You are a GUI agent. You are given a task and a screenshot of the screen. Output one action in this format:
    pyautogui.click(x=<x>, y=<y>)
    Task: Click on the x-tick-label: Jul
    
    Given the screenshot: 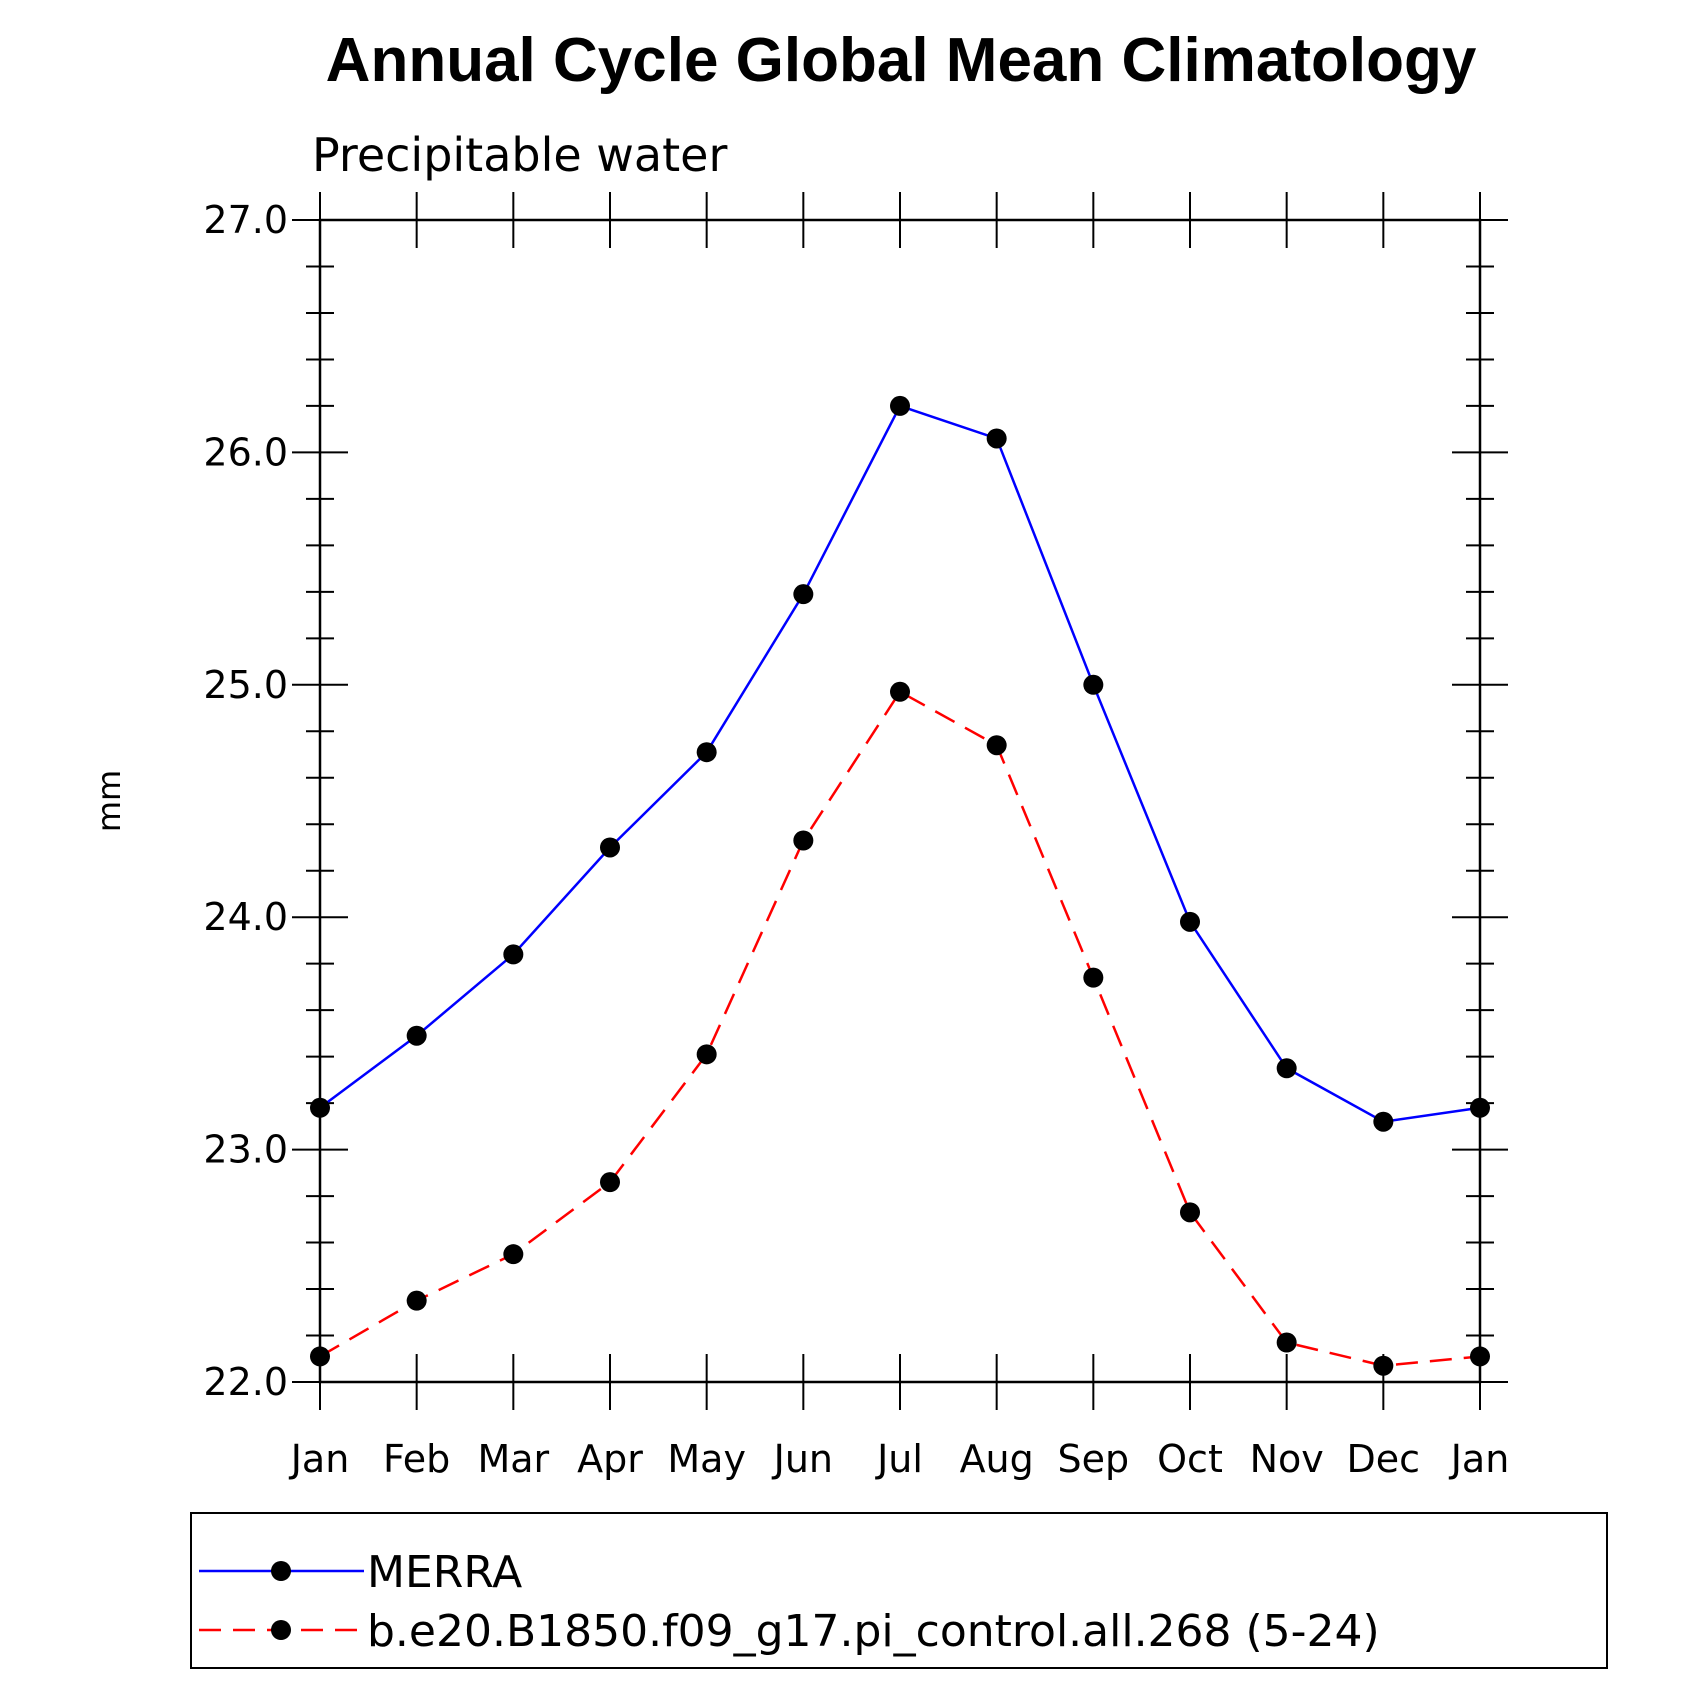 What is the action you would take?
    pyautogui.click(x=899, y=1459)
    